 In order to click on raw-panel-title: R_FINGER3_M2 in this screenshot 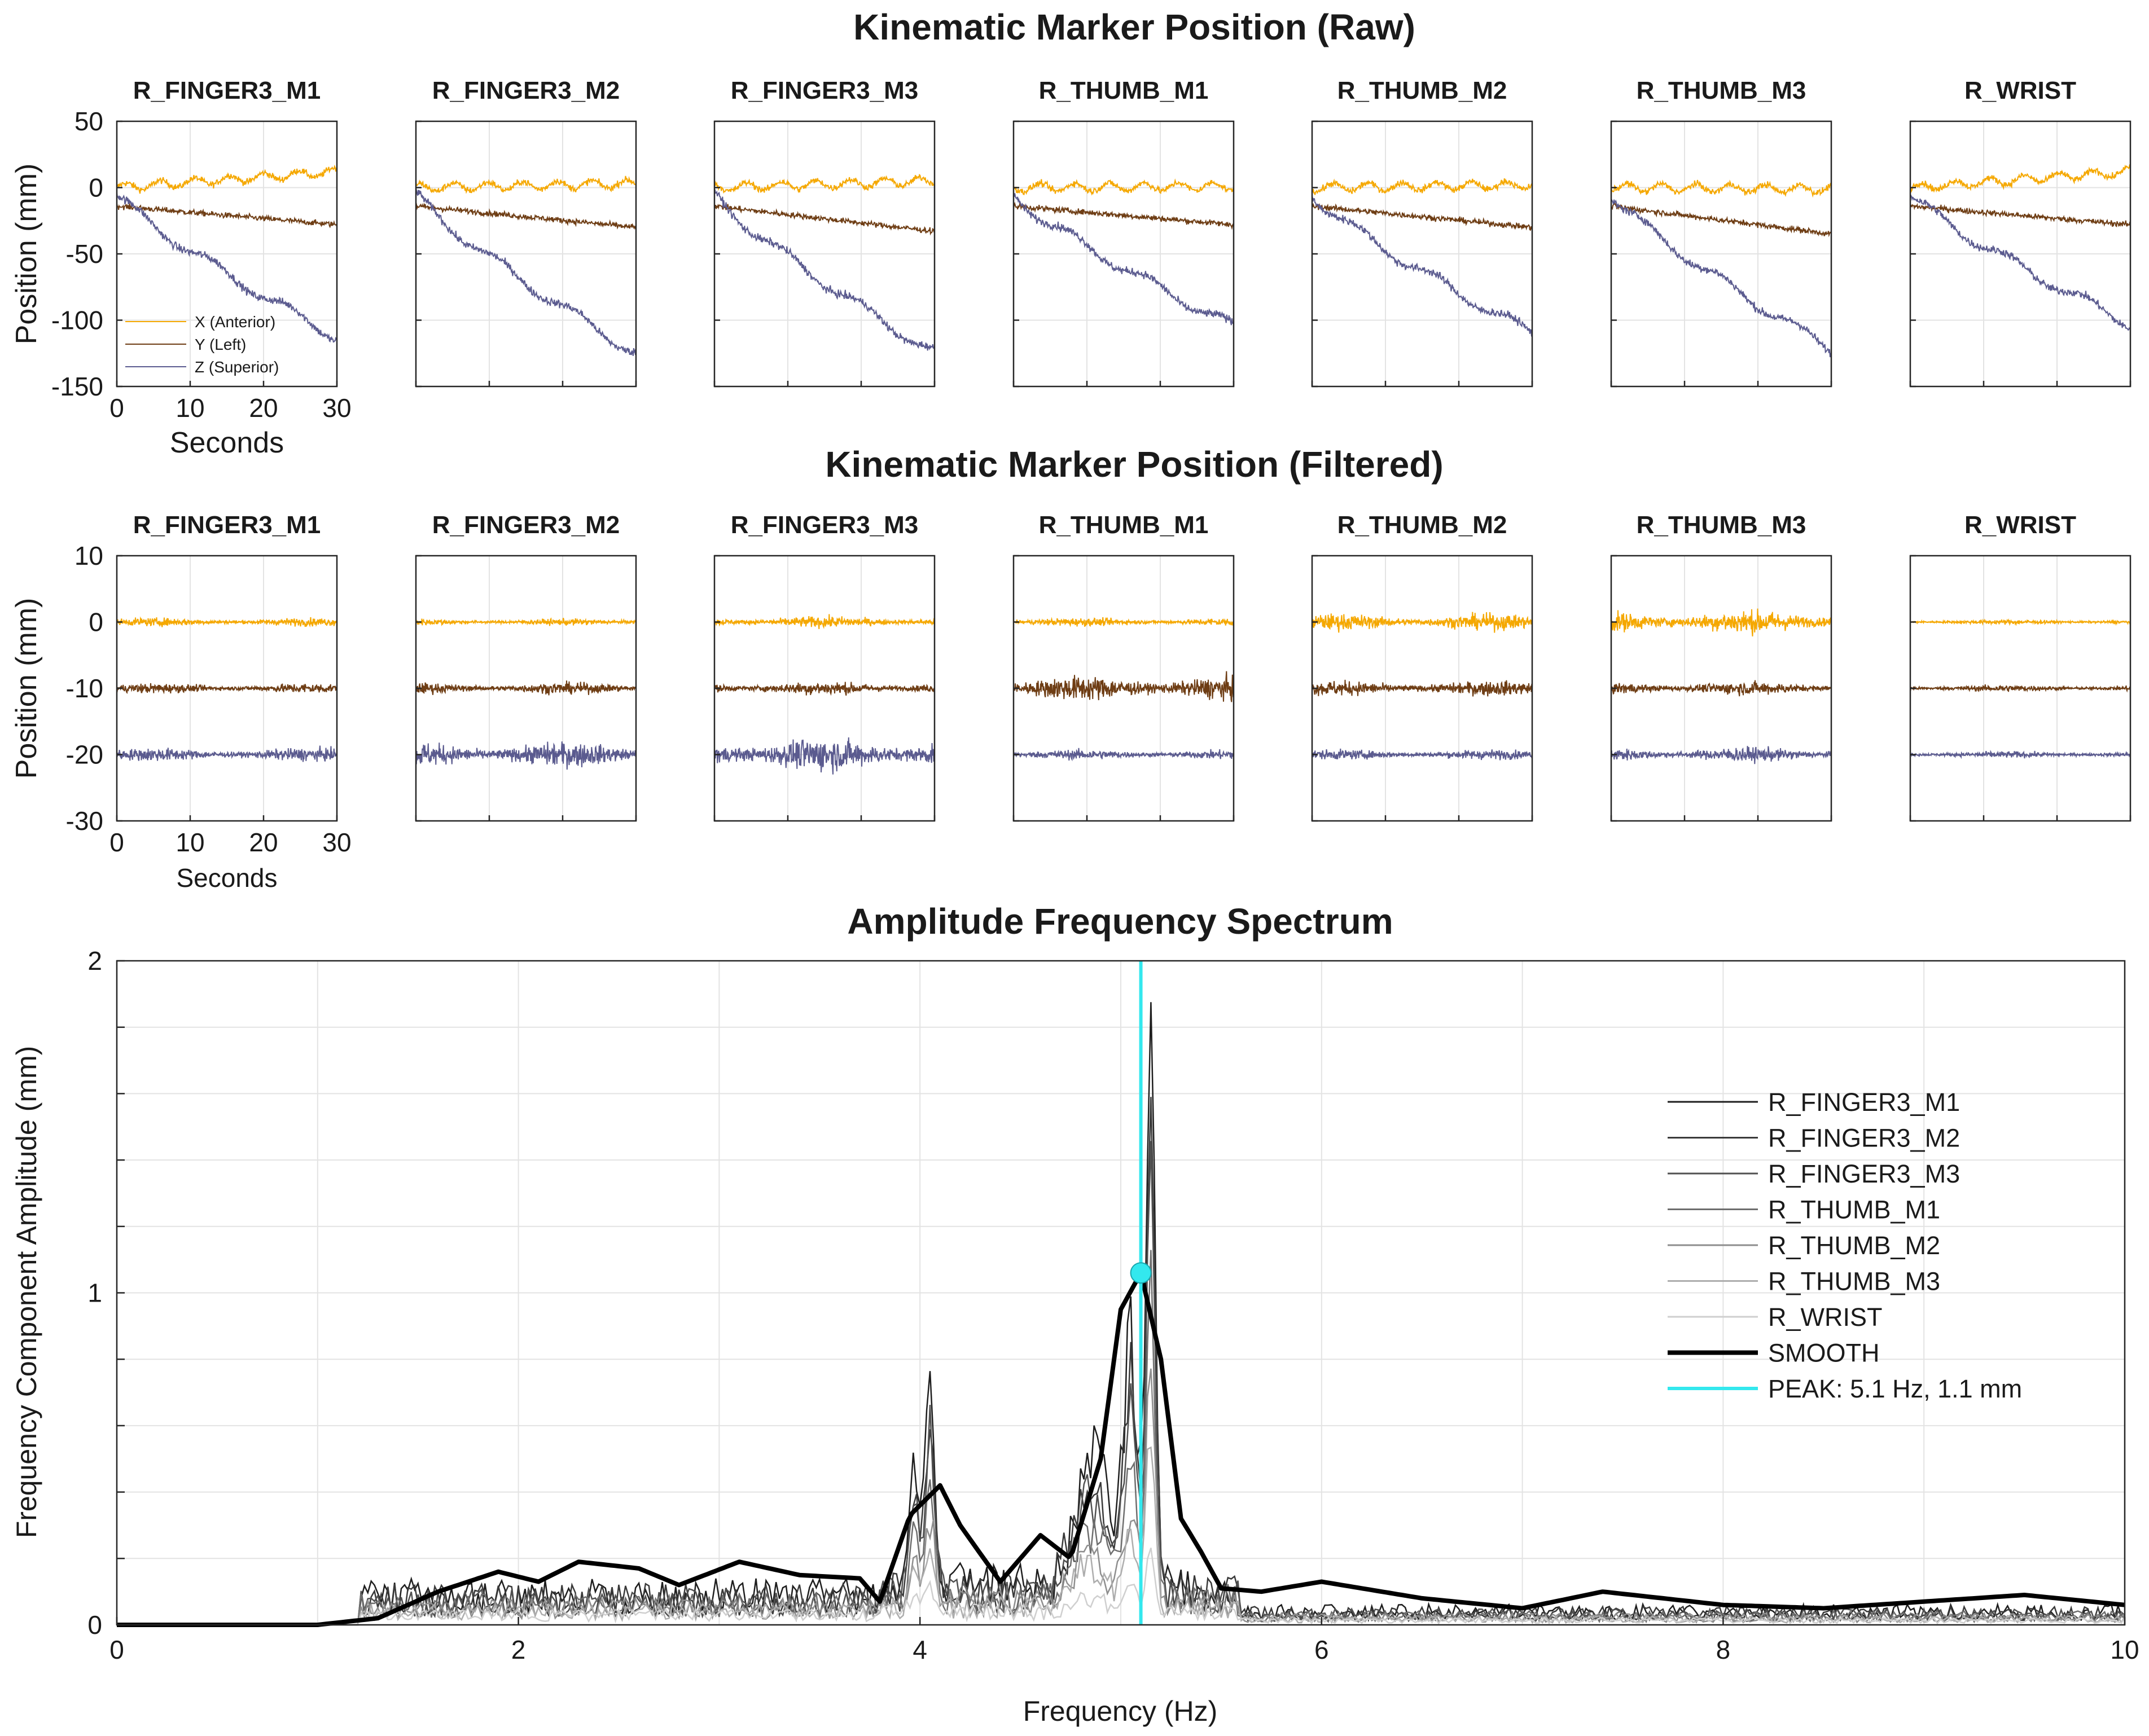, I will do `click(526, 90)`.